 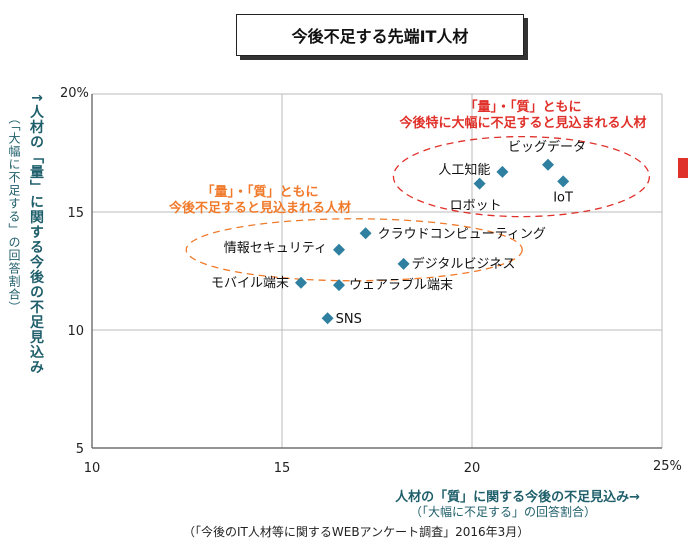 I want to click on x-axis-unit: 25%, so click(x=667, y=466).